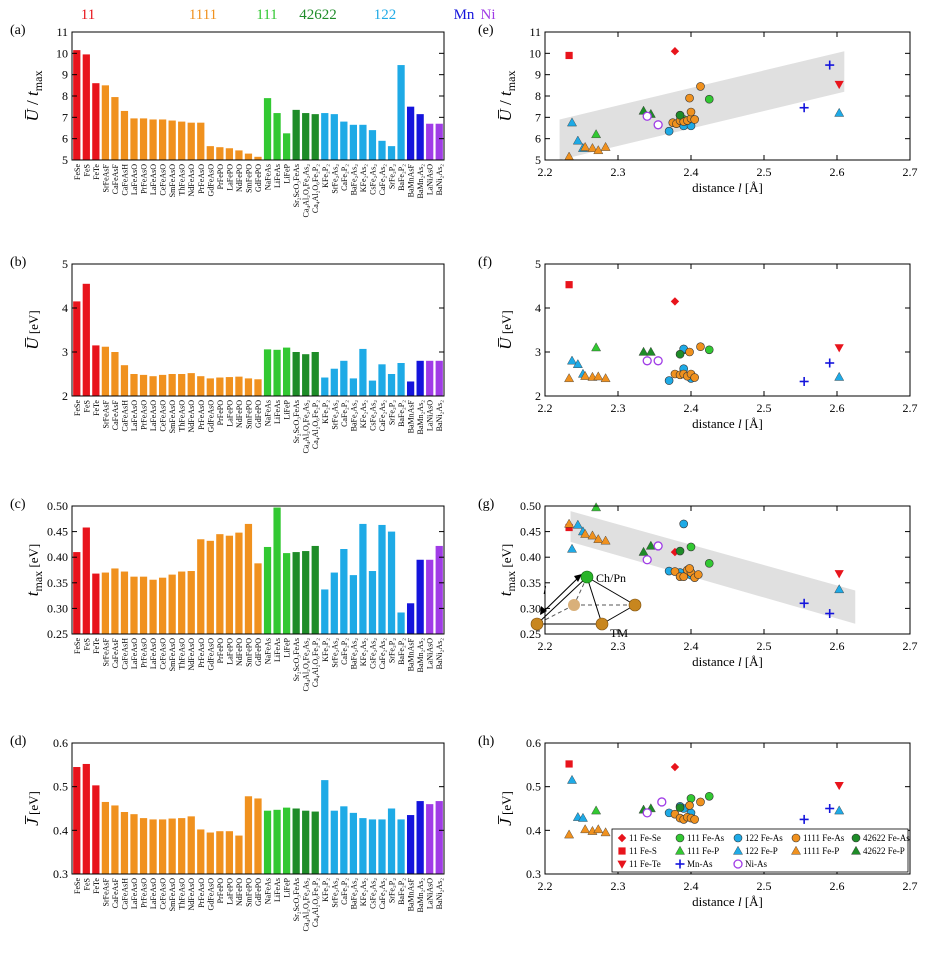 The width and height of the screenshot is (927, 953). I want to click on bar-KFe₂P₂, so click(325, 136).